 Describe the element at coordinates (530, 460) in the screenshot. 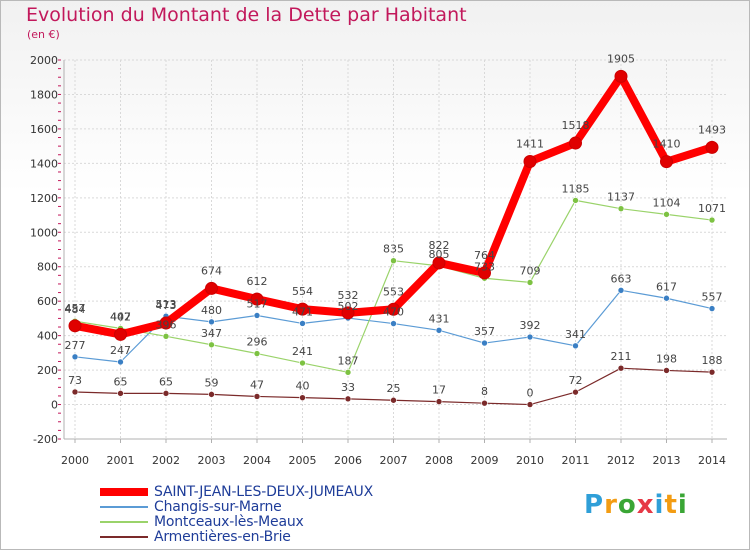

I see `x-tick-label: 2010` at that location.